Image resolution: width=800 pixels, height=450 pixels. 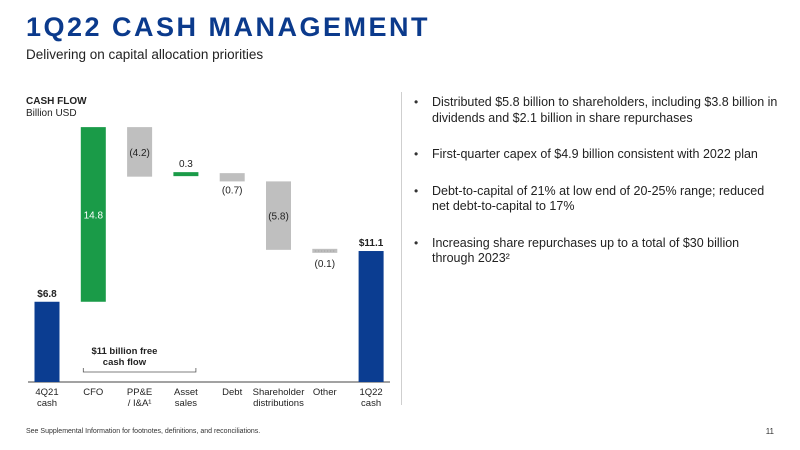 I want to click on category-label-1-0: CFO, so click(x=93, y=392).